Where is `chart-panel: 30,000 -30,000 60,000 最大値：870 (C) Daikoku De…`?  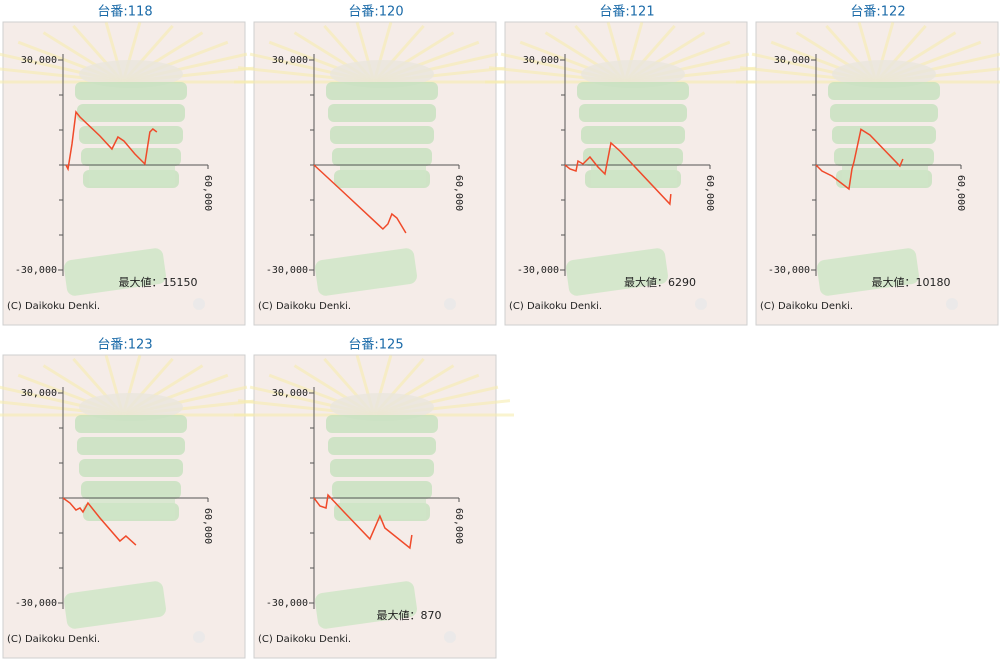
chart-panel: 30,000 -30,000 60,000 最大値：870 (C) Daikoku De… is located at coordinates (374, 506).